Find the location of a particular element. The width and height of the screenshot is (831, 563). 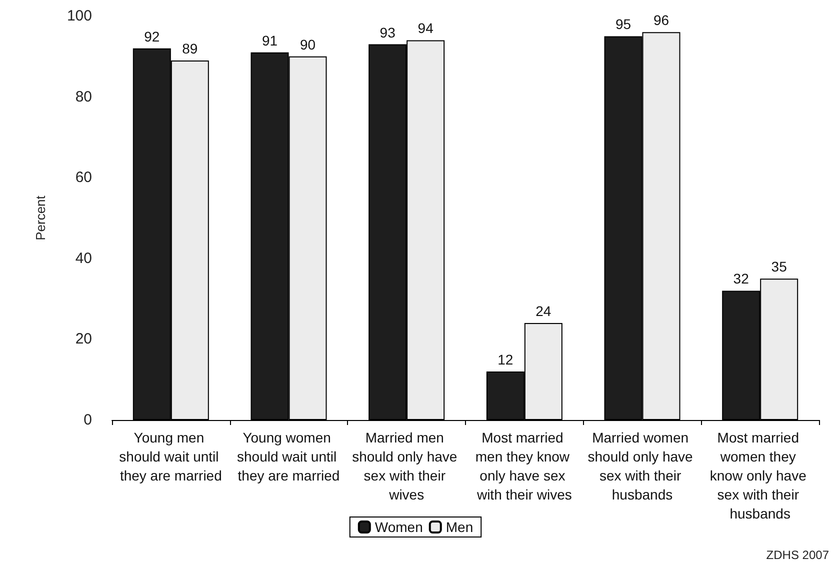

x-tick-label: Married men should only have sex with their wives is located at coordinates (407, 466).